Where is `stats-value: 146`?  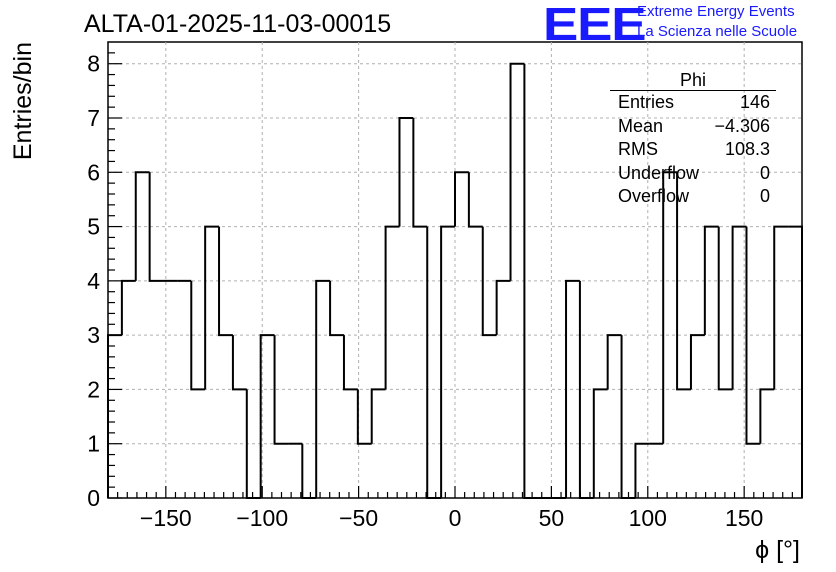
stats-value: 146 is located at coordinates (754, 102).